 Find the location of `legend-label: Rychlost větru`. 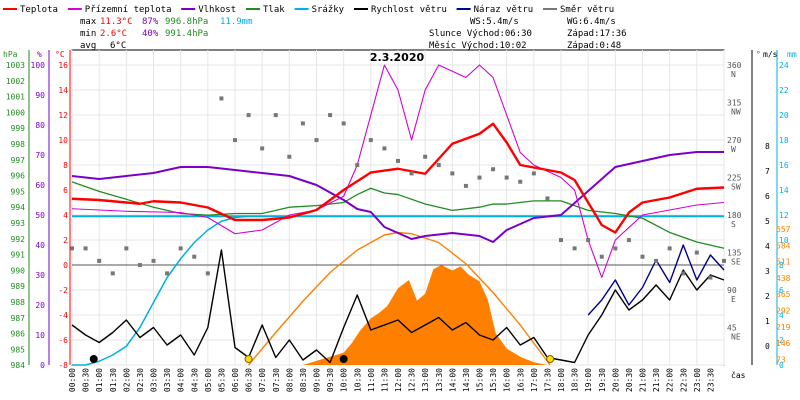

legend-label: Rychlost větru is located at coordinates (409, 10).